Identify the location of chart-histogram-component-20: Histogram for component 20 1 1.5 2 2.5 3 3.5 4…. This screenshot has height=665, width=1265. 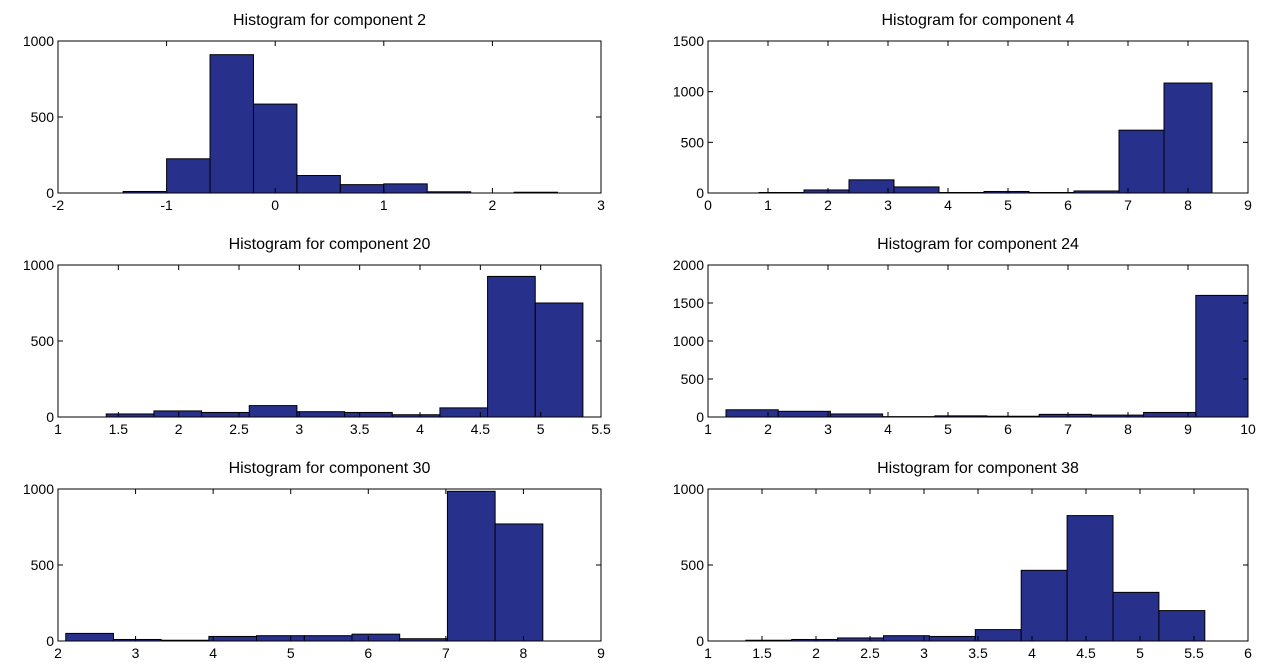
(317, 336).